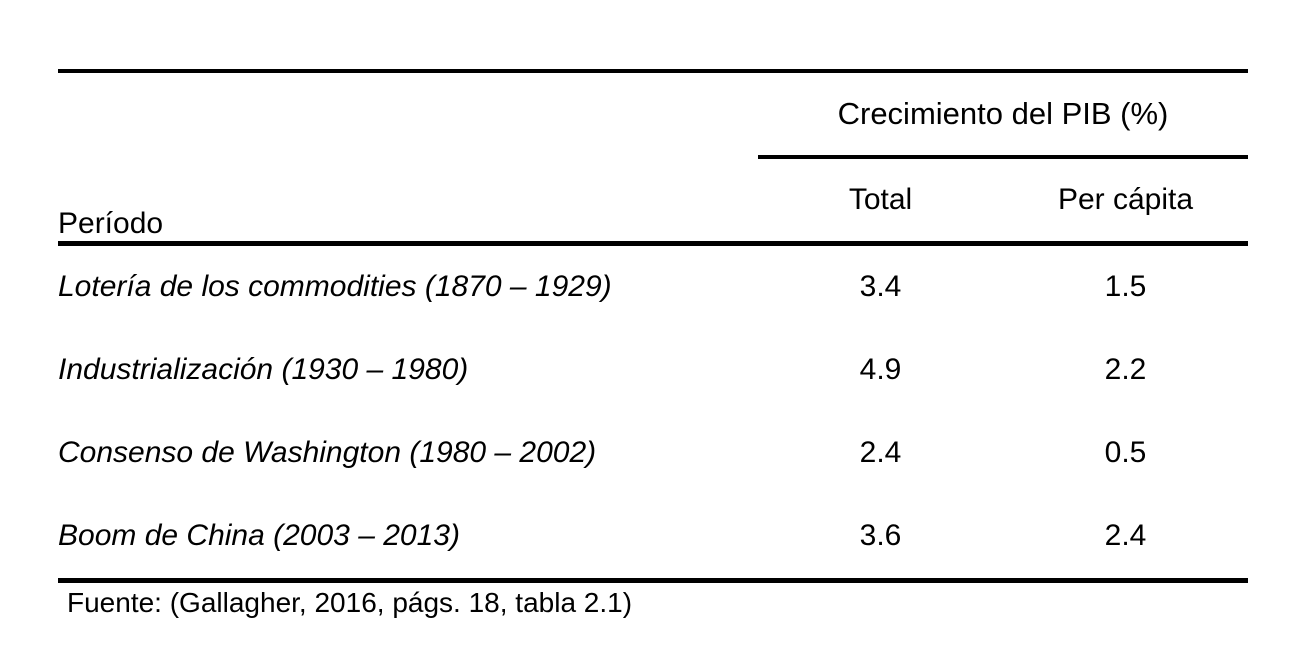  Describe the element at coordinates (1003, 115) in the screenshot. I see `gdp-growth-group-header: Crecimiento del PIB (%)` at that location.